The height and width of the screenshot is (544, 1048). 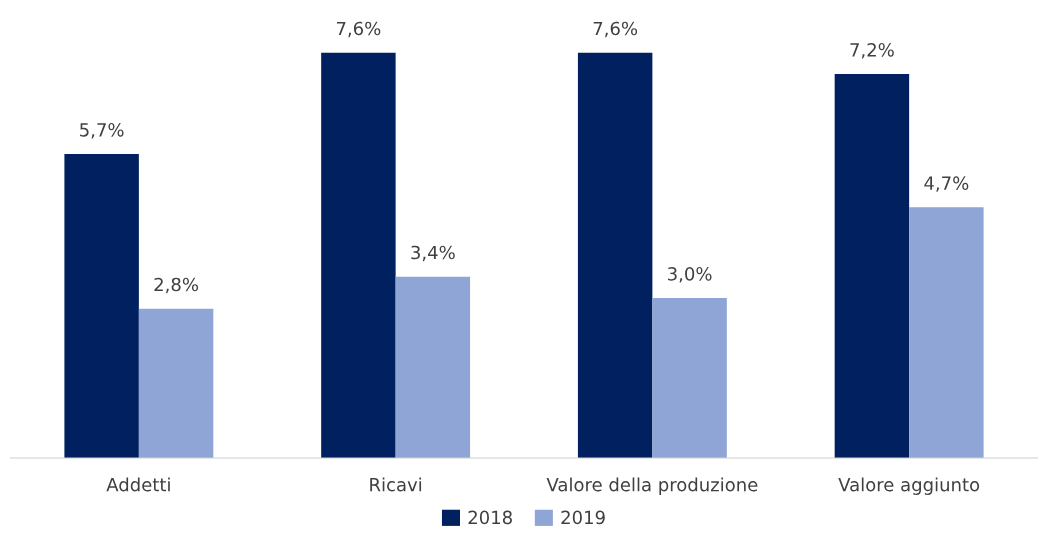 What do you see at coordinates (652, 486) in the screenshot?
I see `x-tick-label: Valore della produzione` at bounding box center [652, 486].